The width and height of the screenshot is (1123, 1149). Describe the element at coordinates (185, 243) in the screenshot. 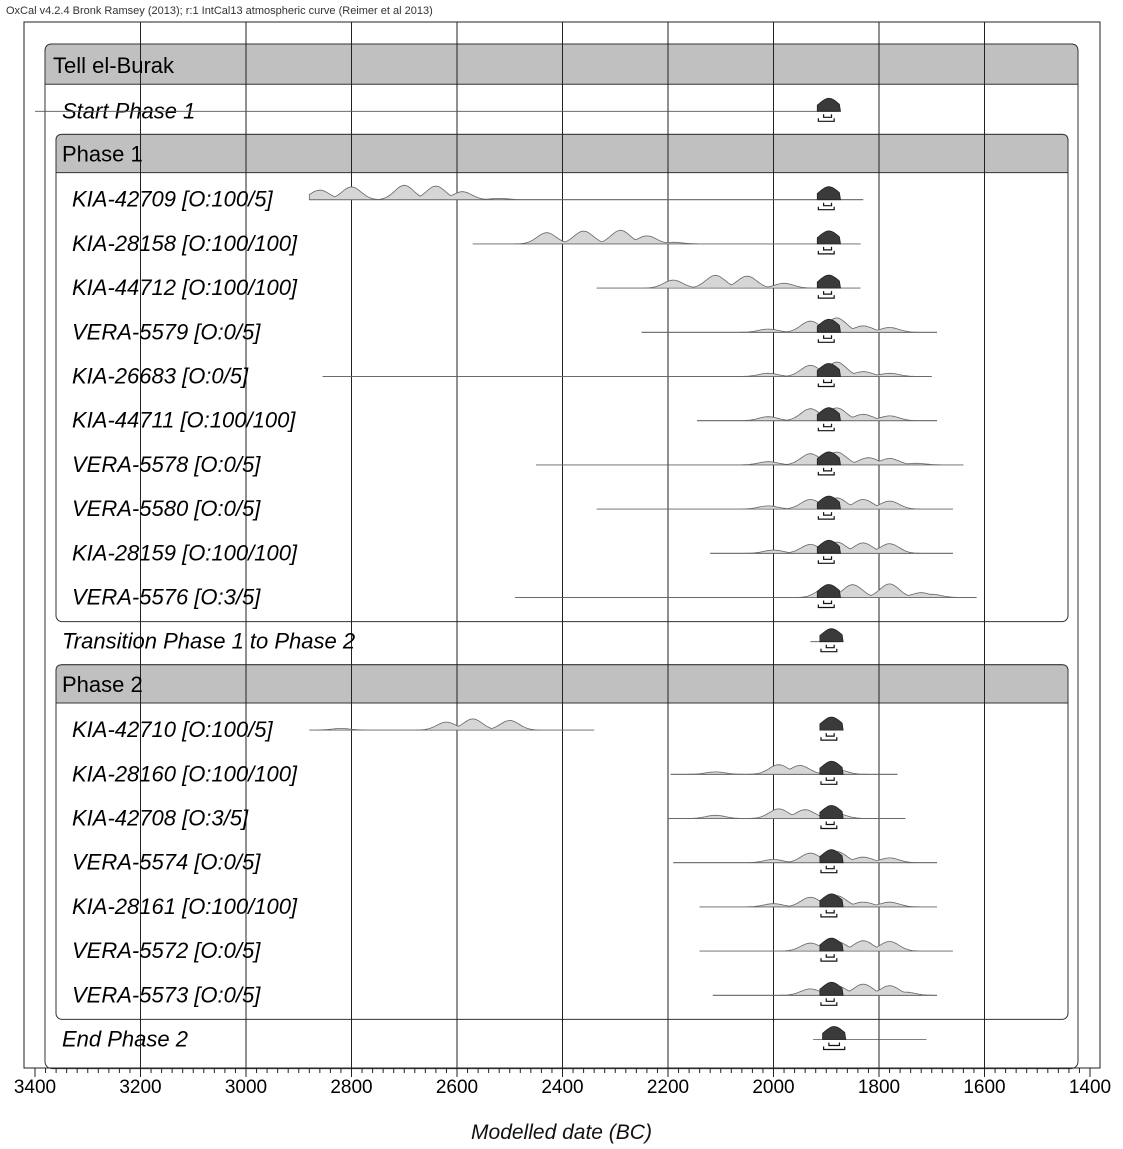

I see `date-label: KIA-28158 [O:100/100]` at that location.